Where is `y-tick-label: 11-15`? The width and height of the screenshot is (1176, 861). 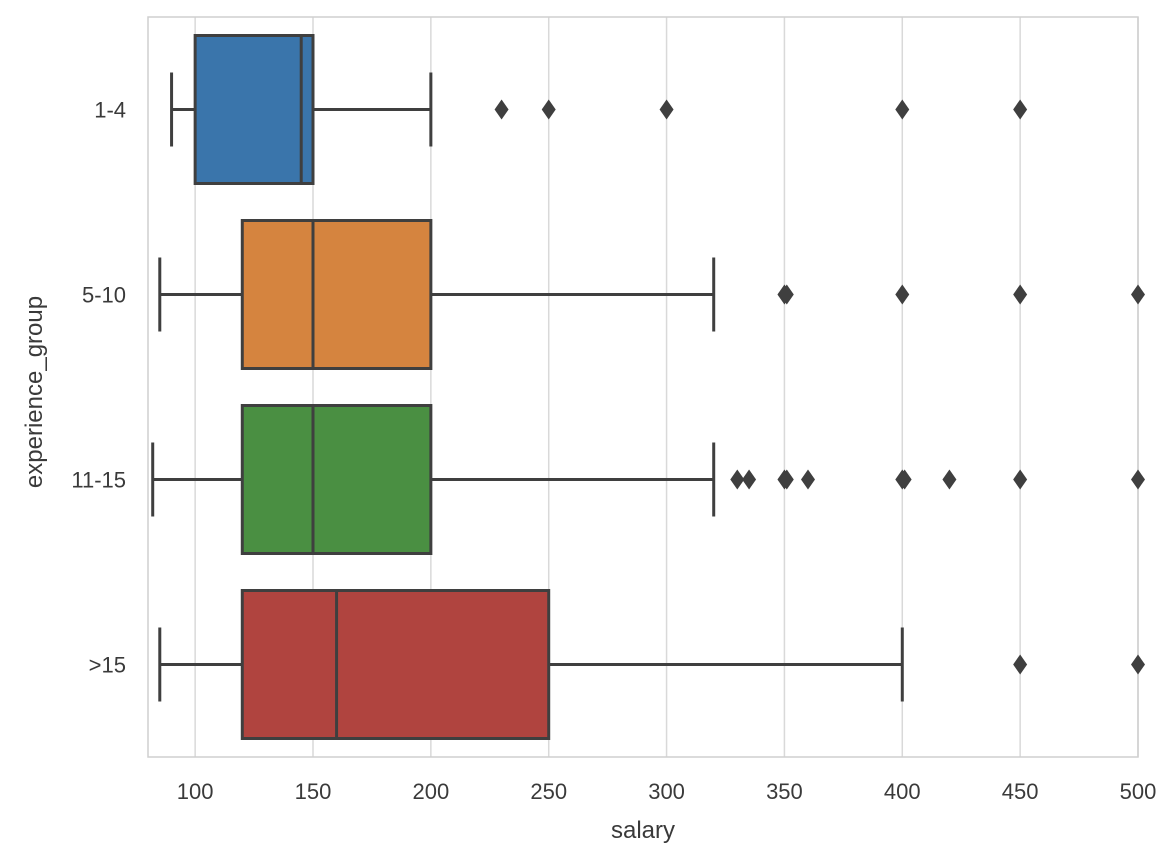
y-tick-label: 11-15 is located at coordinates (98, 480).